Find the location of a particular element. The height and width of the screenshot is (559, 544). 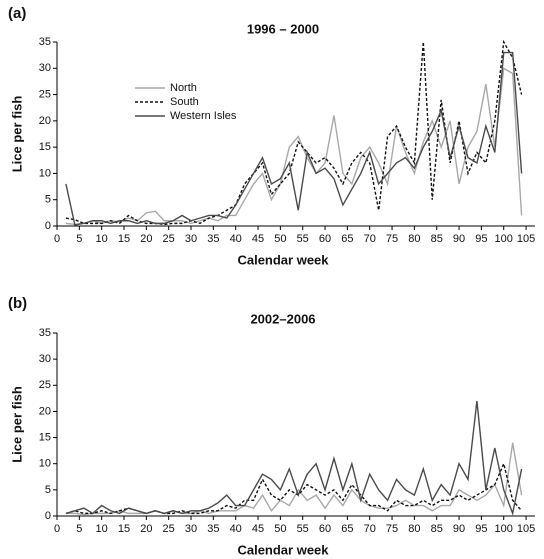

panel-label: (b) is located at coordinates (17, 303).